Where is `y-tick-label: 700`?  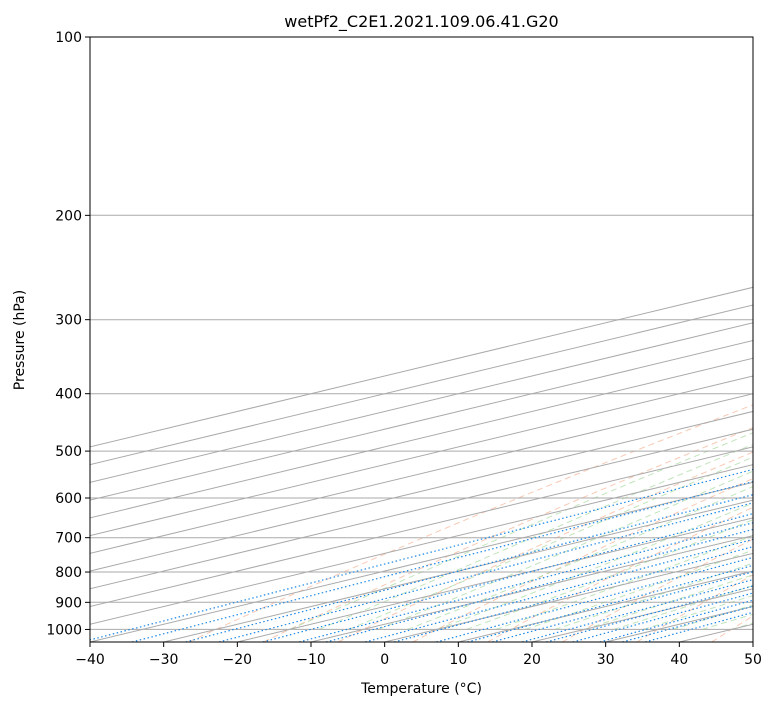 y-tick-label: 700 is located at coordinates (68, 539).